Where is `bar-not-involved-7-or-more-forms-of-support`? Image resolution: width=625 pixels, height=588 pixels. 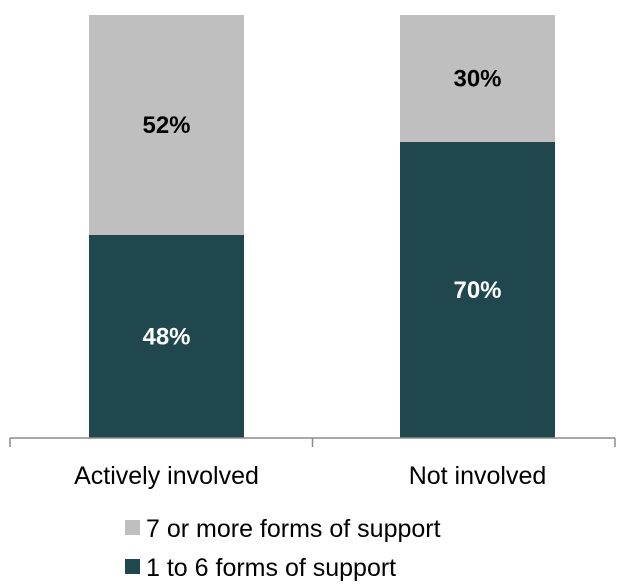 bar-not-involved-7-or-more-forms-of-support is located at coordinates (477, 78).